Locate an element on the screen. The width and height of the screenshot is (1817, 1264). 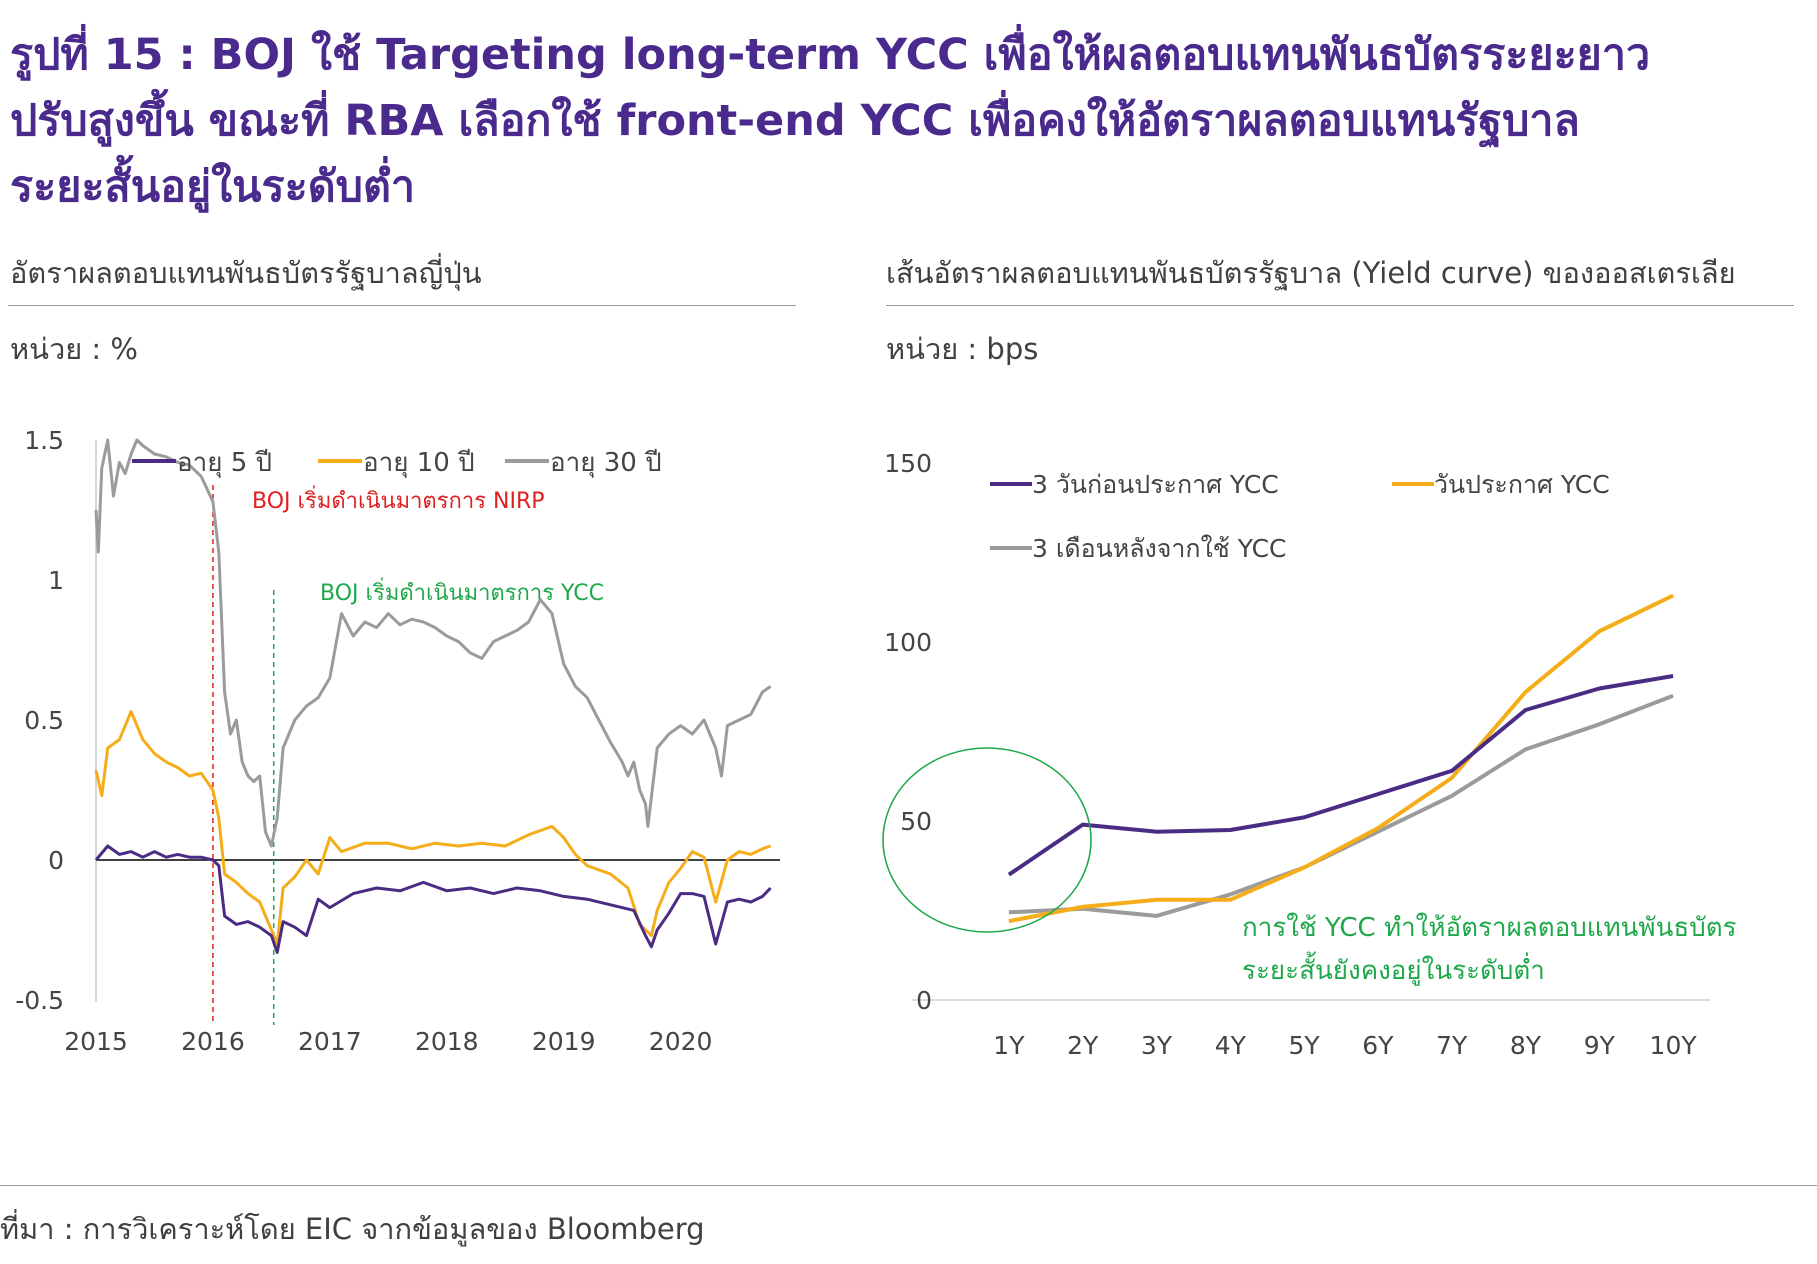
x-tick-label: 6Y is located at coordinates (1378, 1045).